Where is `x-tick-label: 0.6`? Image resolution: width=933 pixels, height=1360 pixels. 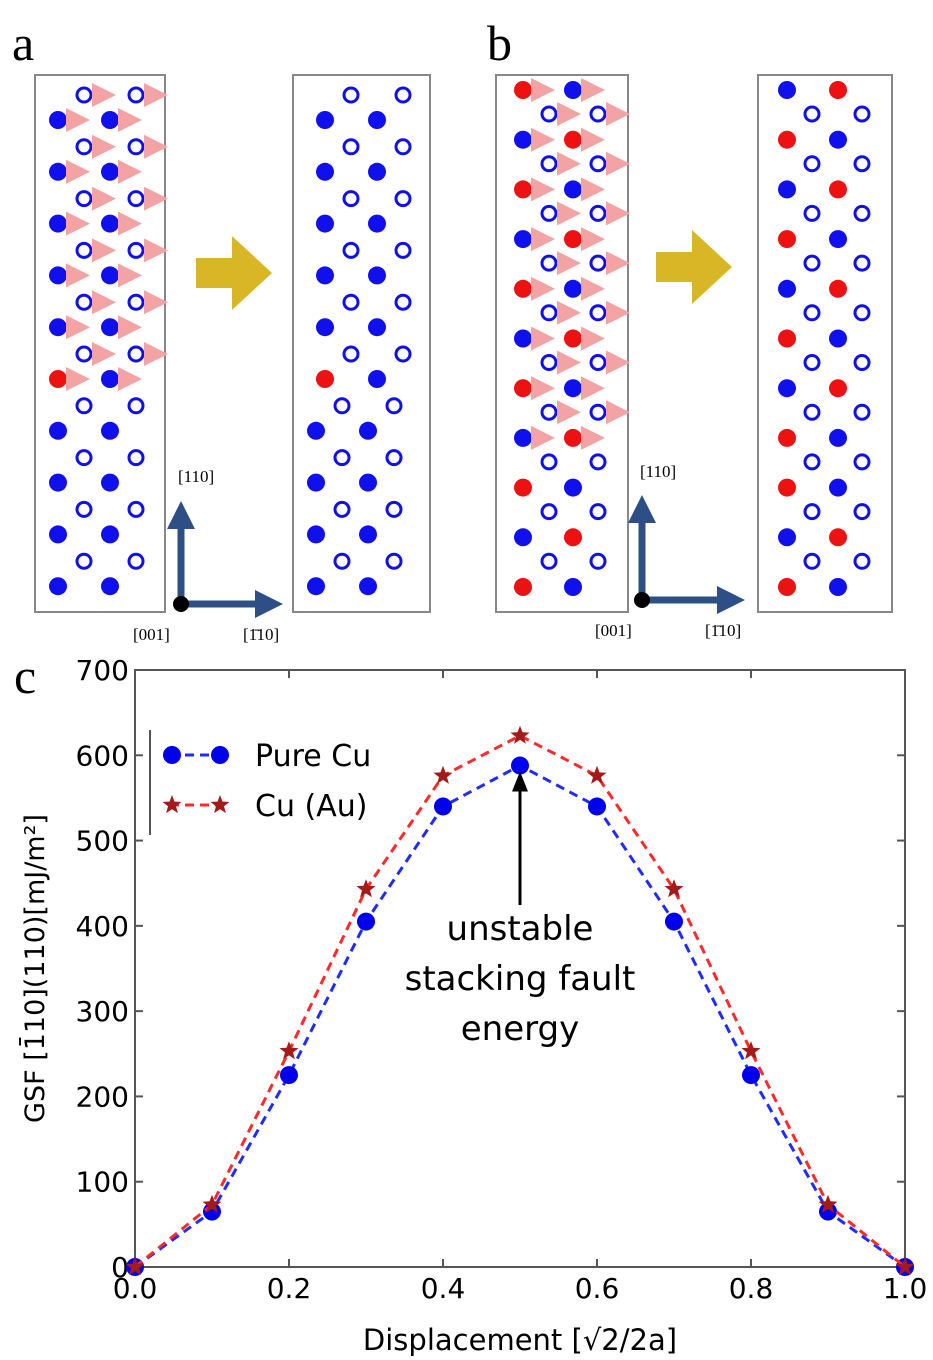
x-tick-label: 0.6 is located at coordinates (597, 1288).